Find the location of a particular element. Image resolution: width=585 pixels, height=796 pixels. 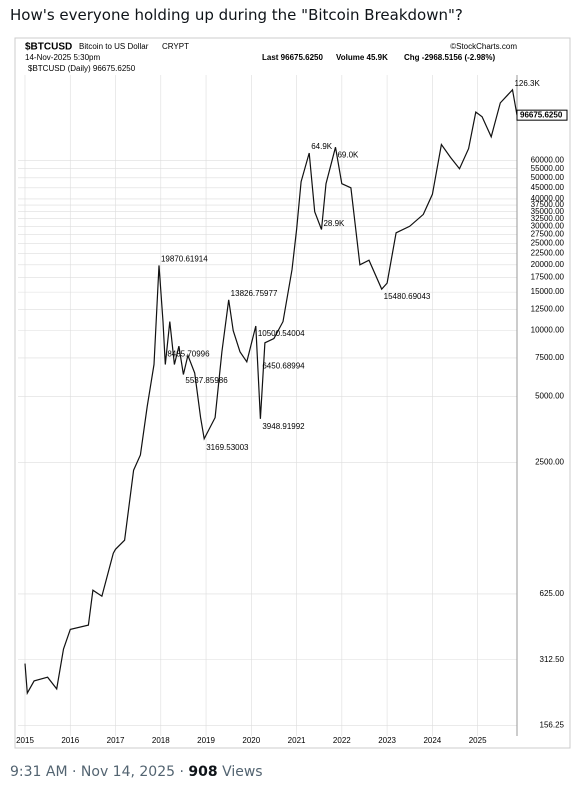

x-tick-label: 2018 is located at coordinates (161, 740).